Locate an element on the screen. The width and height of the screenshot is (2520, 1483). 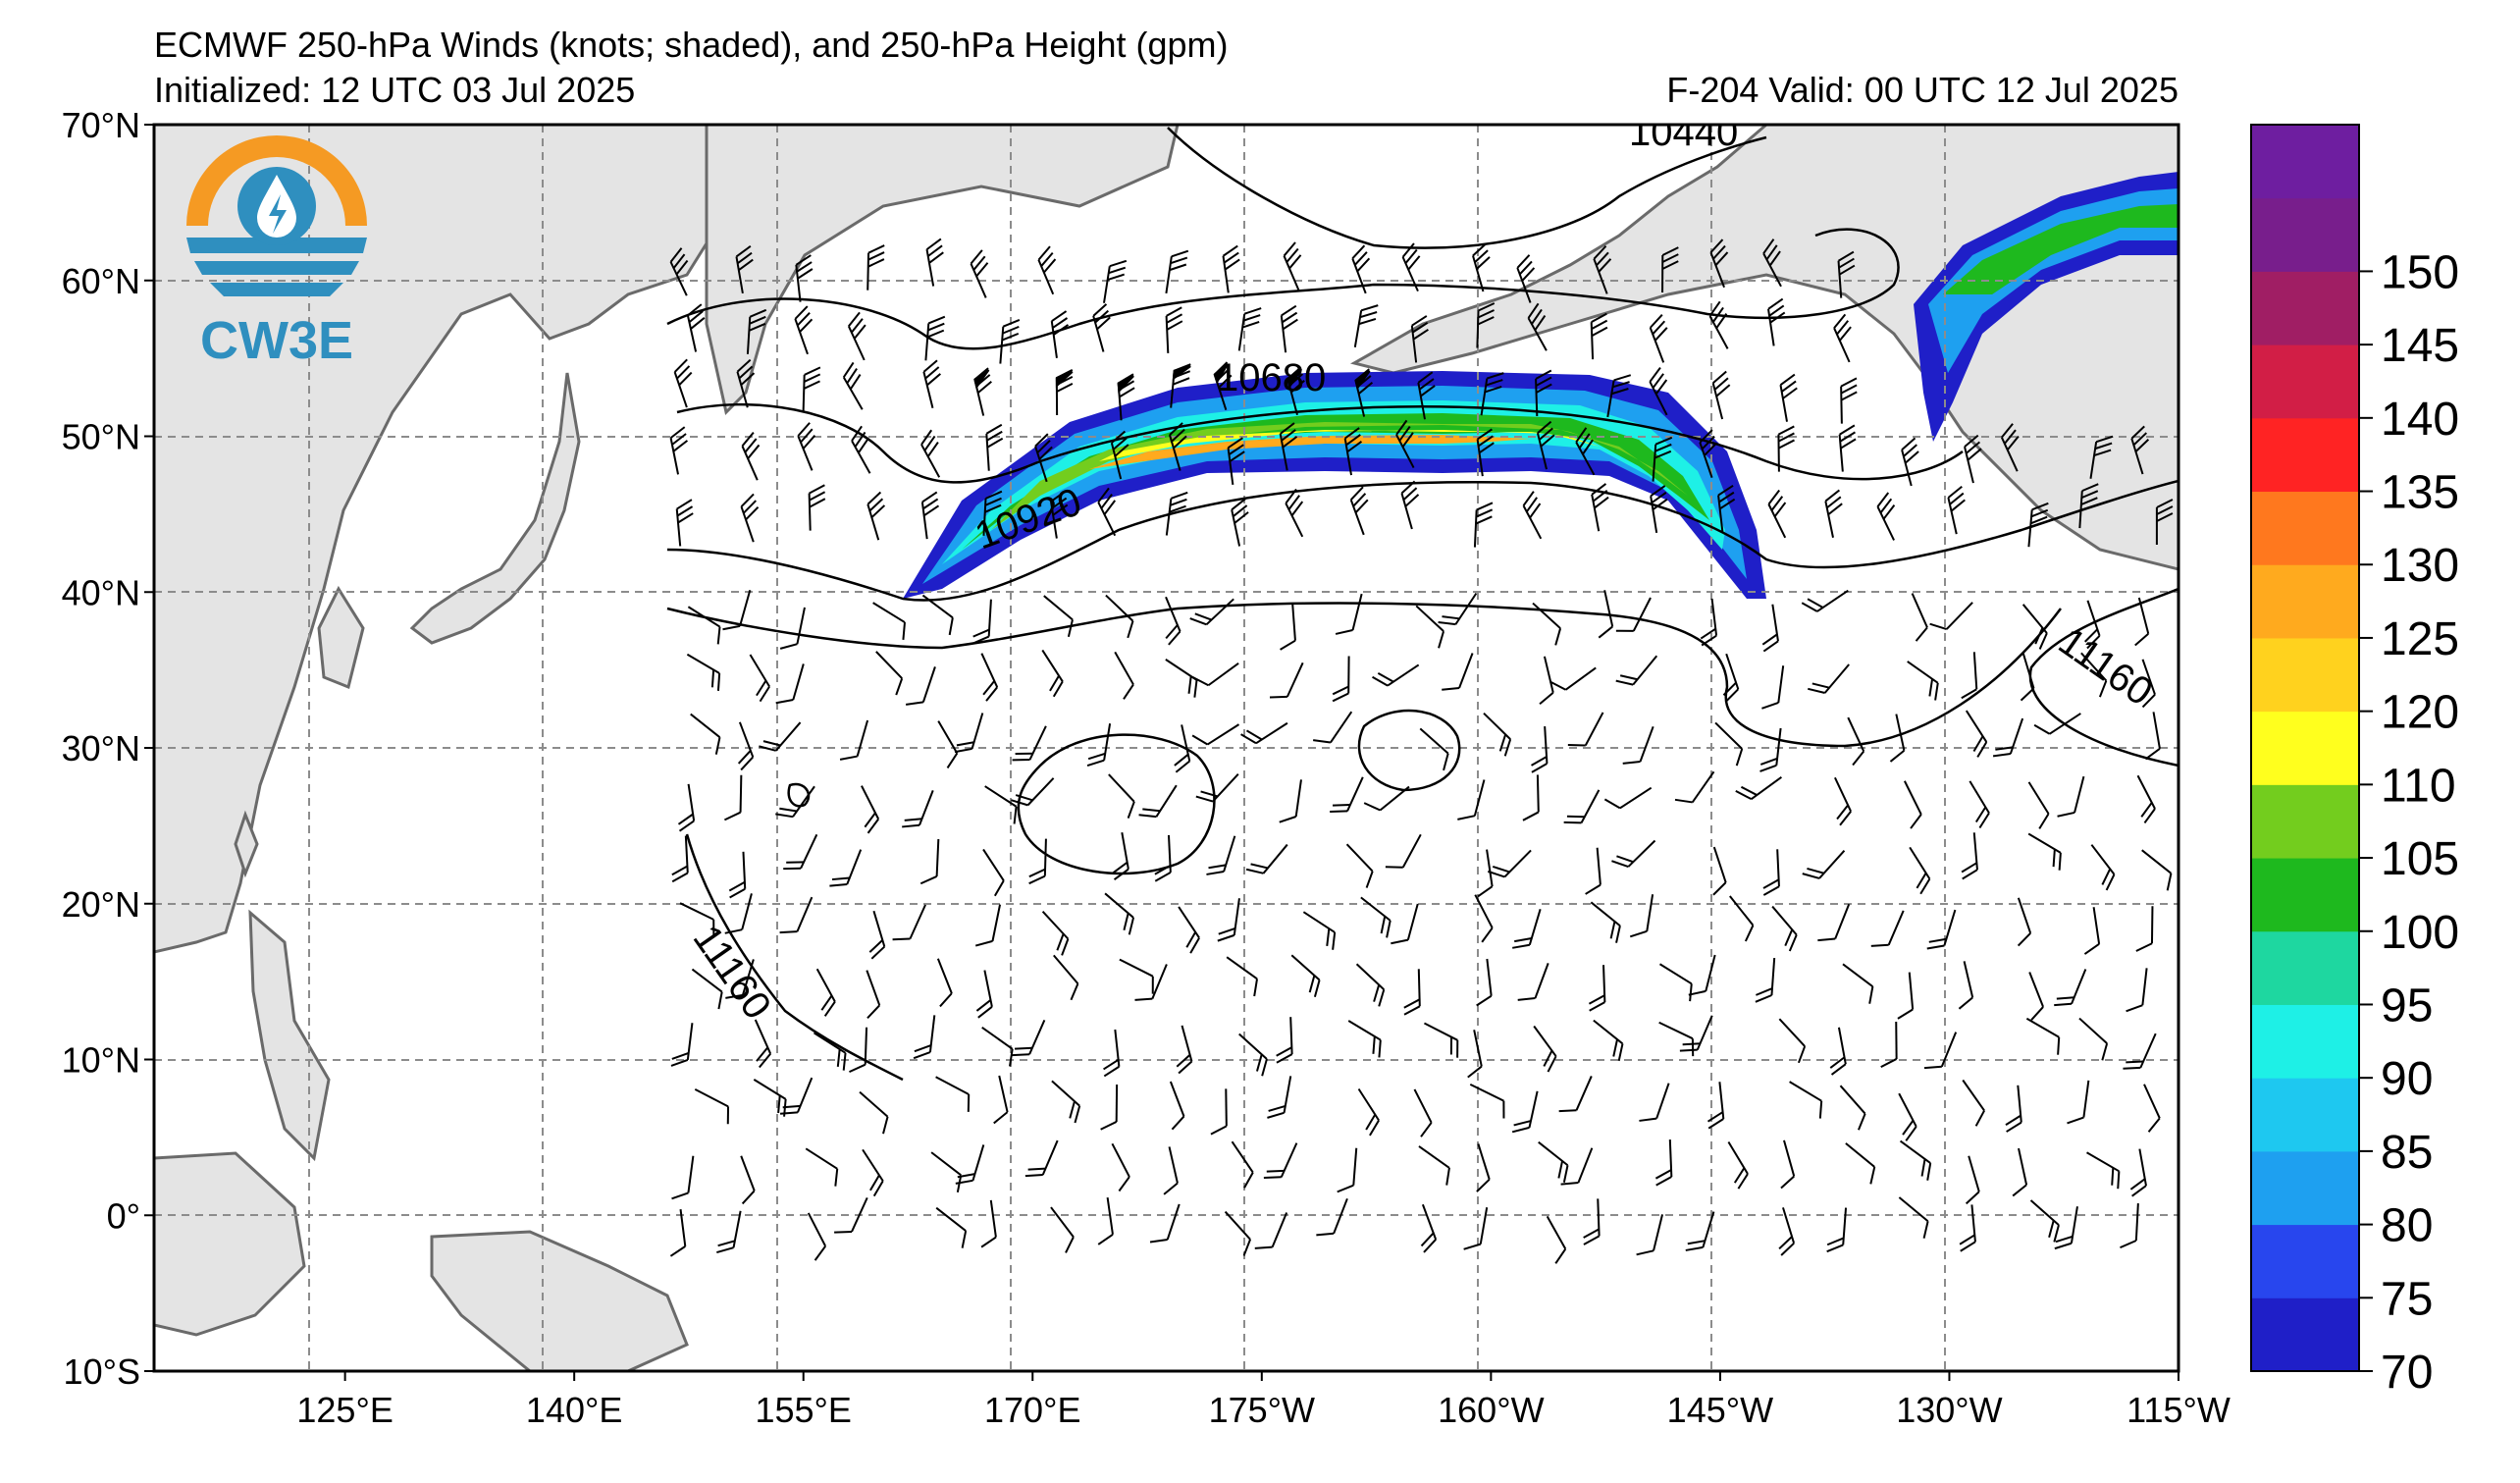
borneo-sulawesi is located at coordinates (230, 1244).